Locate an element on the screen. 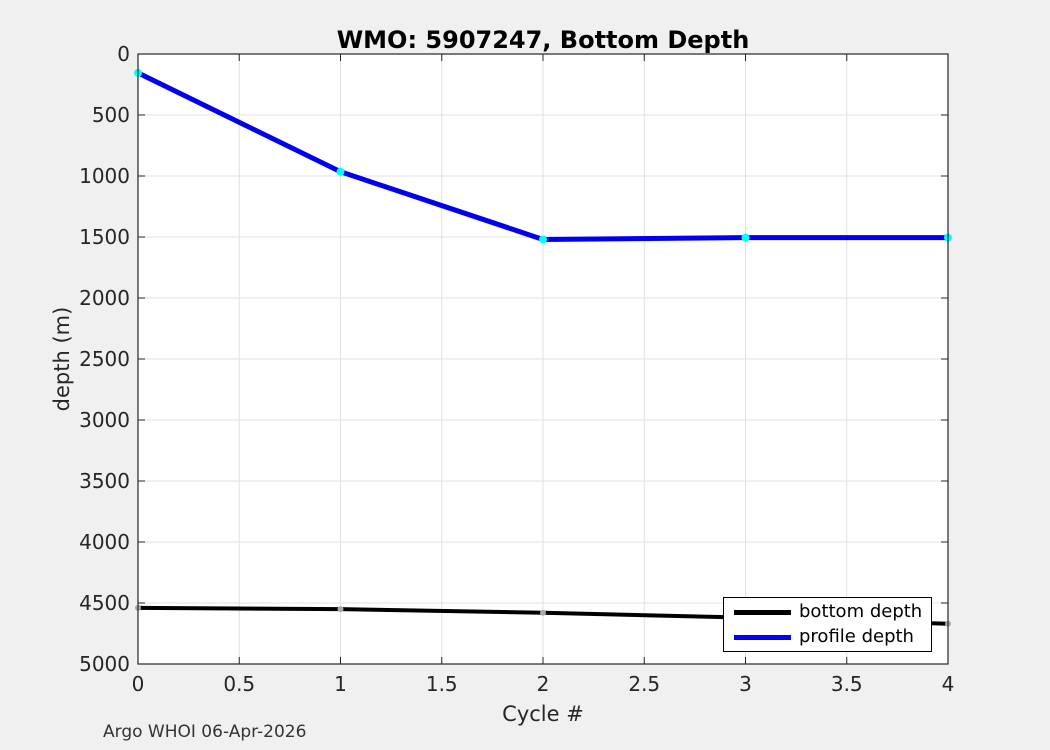 Image resolution: width=1050 pixels, height=750 pixels. legend-swatch-bottom-depth is located at coordinates (762, 612).